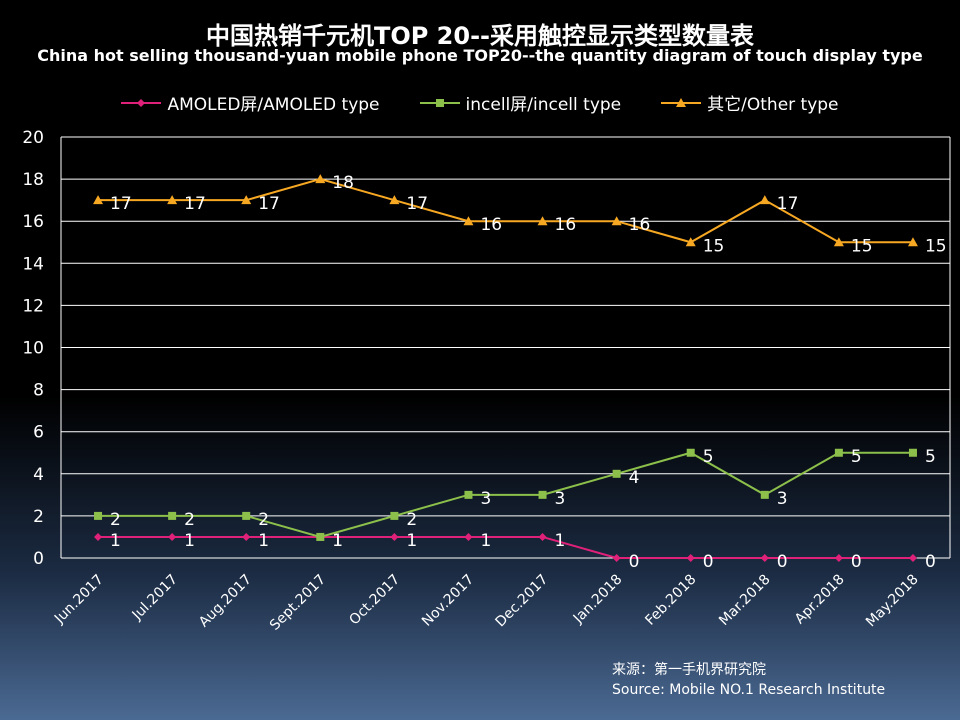  Describe the element at coordinates (225, 601) in the screenshot. I see `x-tick-label: Aug.2017` at that location.